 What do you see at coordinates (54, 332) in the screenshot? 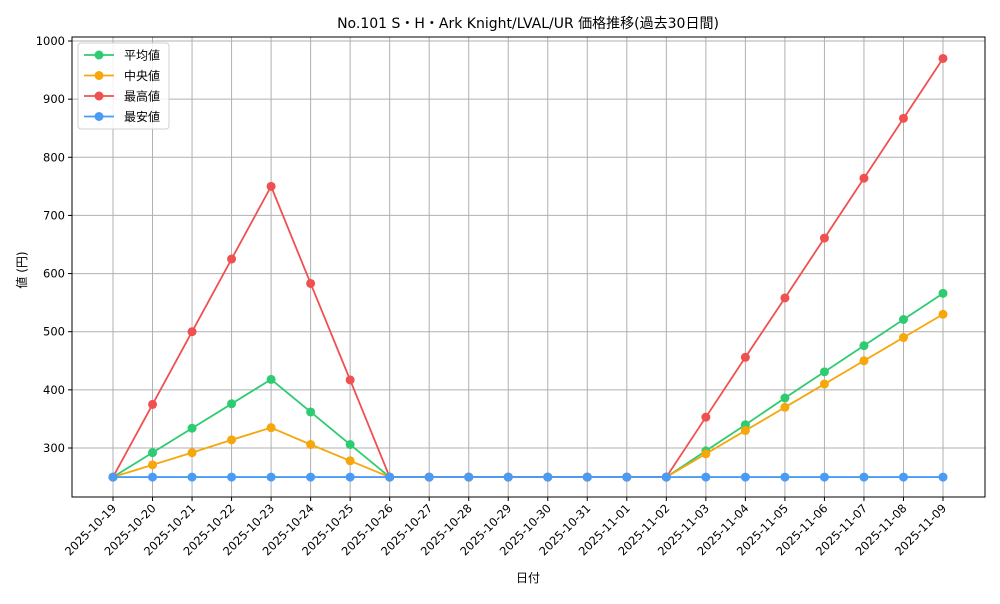
I see `y-tick-label: 500` at bounding box center [54, 332].